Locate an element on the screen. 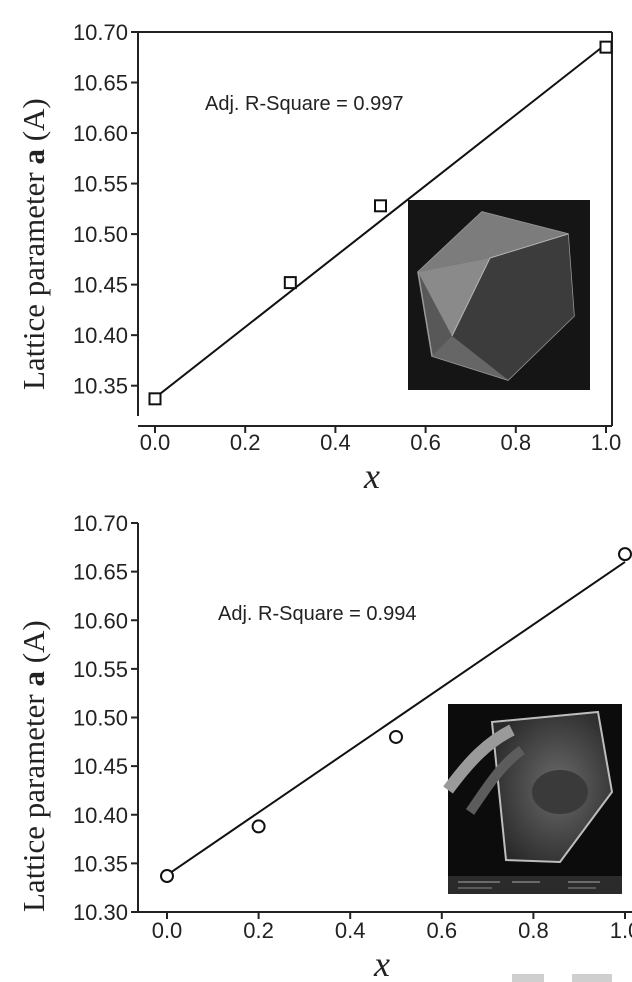  sem-octahedral-crystal-image is located at coordinates (499, 295).